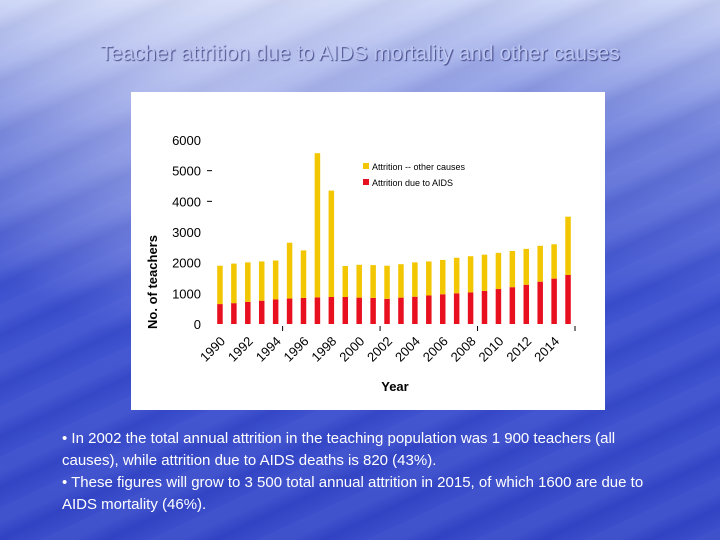 The height and width of the screenshot is (540, 720). Describe the element at coordinates (197, 324) in the screenshot. I see `y-tick-label: 0` at that location.